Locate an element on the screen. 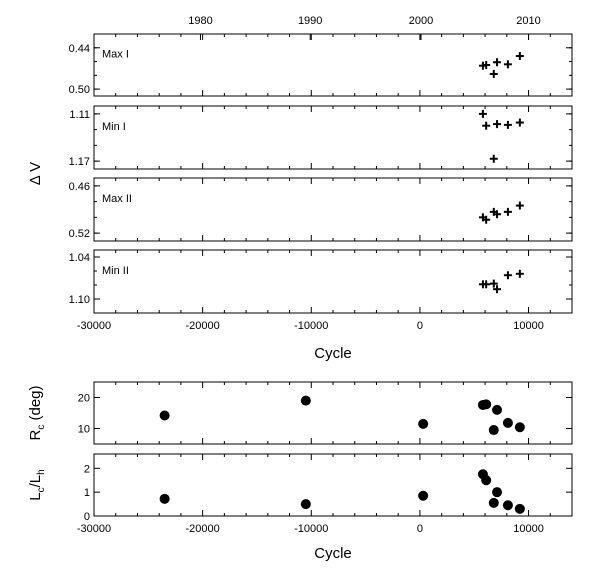 This screenshot has width=596, height=575. panel-label: Min II is located at coordinates (115, 271).